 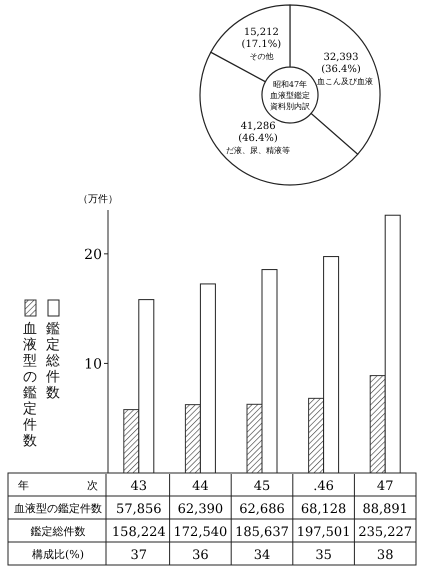 What do you see at coordinates (139, 486) in the screenshot?
I see `x-tick-label: 43` at bounding box center [139, 486].